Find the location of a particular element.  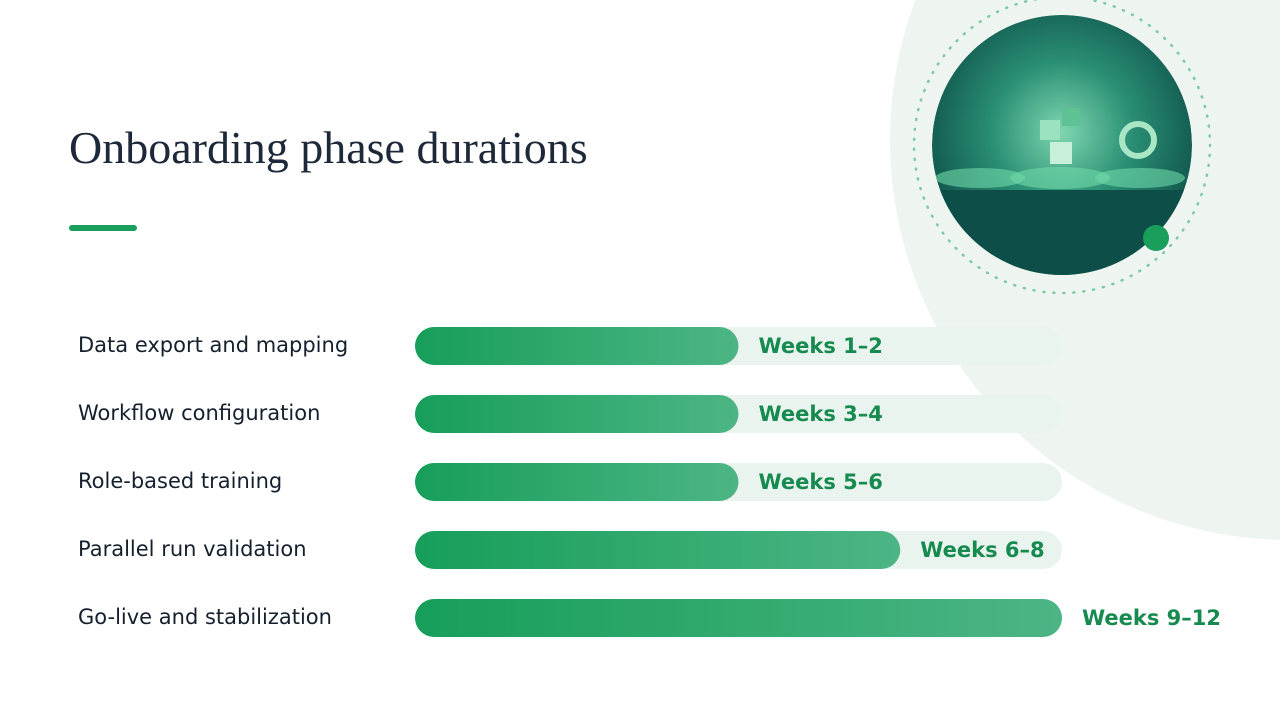

period-label: Weeks 9–12 is located at coordinates (1151, 618).